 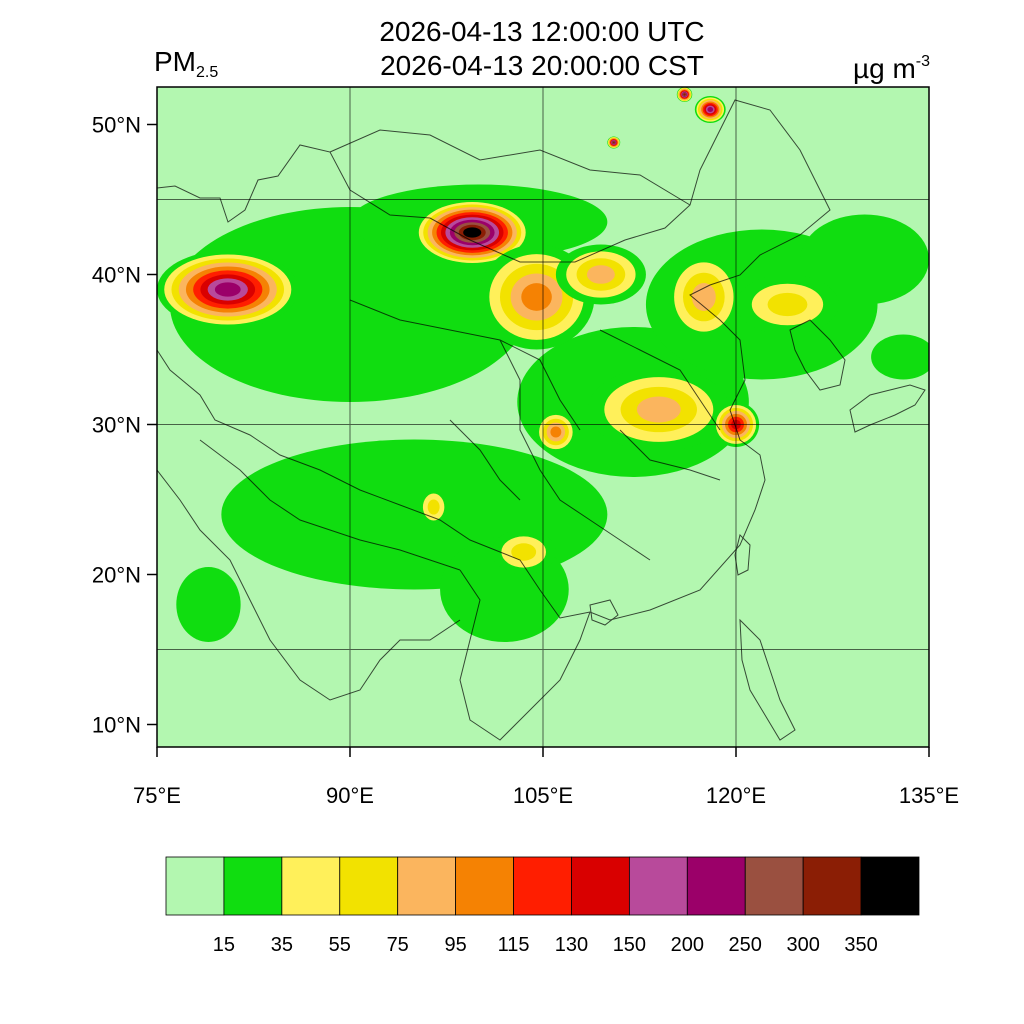 I want to click on units-name: µg m, so click(x=884, y=68).